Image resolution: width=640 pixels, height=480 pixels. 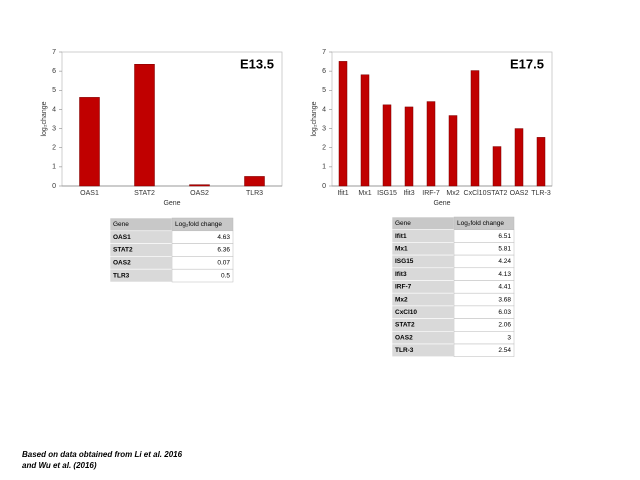 What do you see at coordinates (254, 193) in the screenshot?
I see `x-tick-label: TLR3` at bounding box center [254, 193].